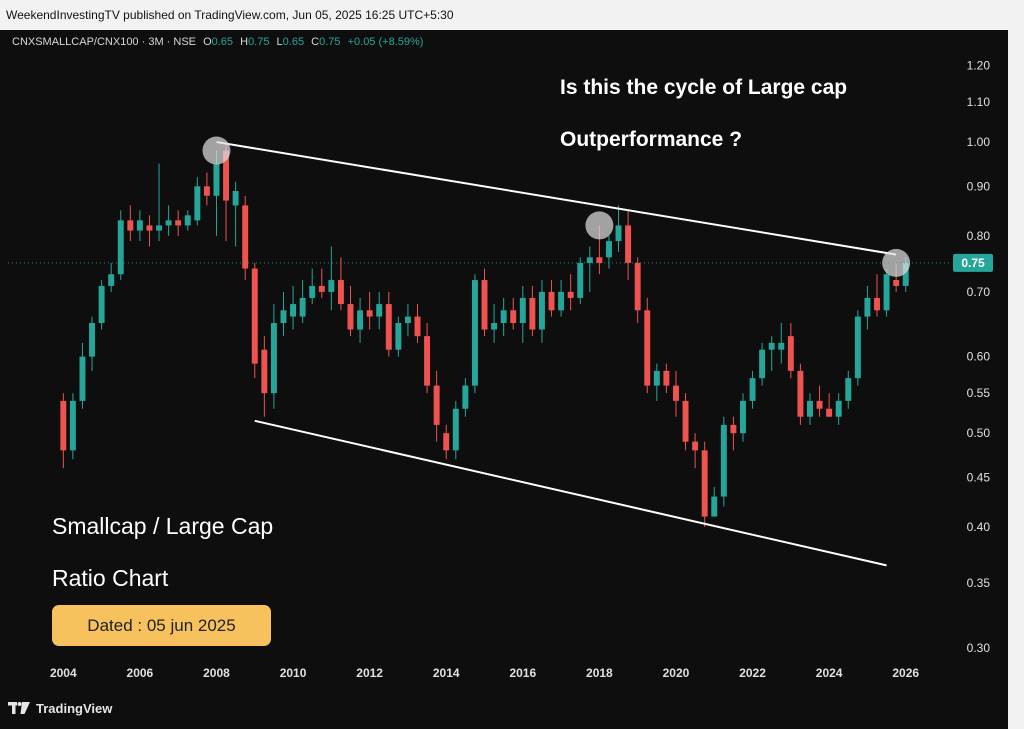 This screenshot has height=729, width=1024. I want to click on x-tick-label: 2004, so click(63, 673).